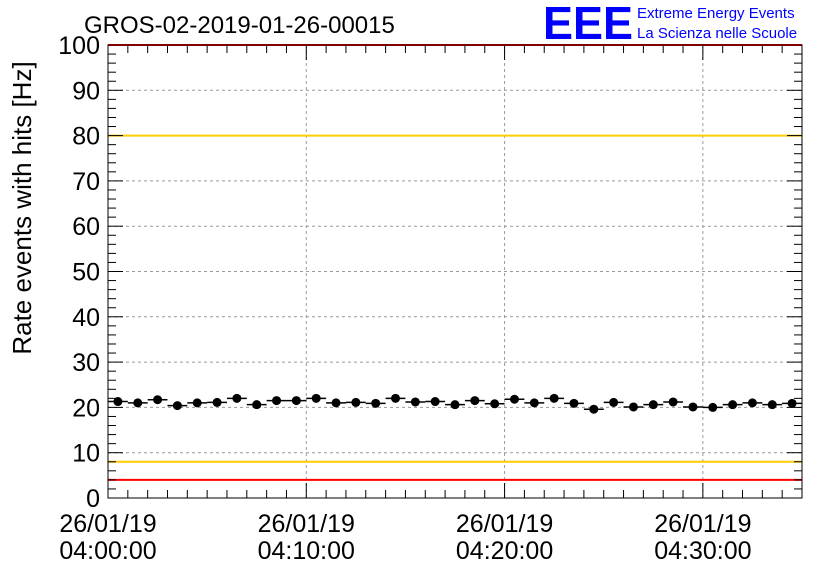  I want to click on data-series, so click(455, 403).